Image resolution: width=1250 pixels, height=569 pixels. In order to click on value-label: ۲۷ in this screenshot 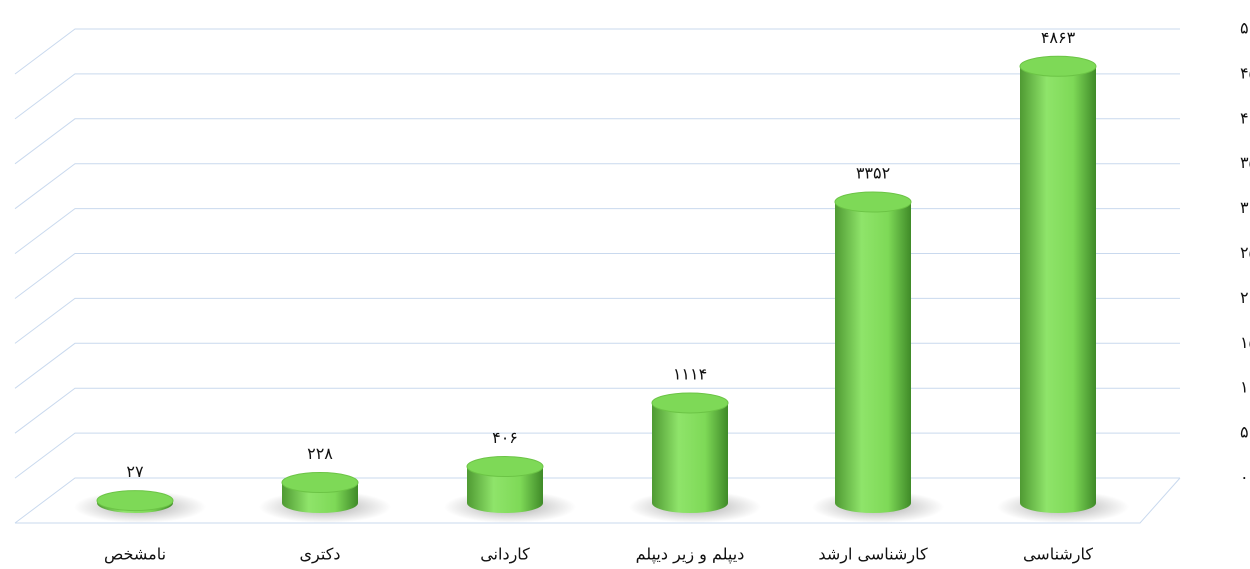, I will do `click(135, 471)`.